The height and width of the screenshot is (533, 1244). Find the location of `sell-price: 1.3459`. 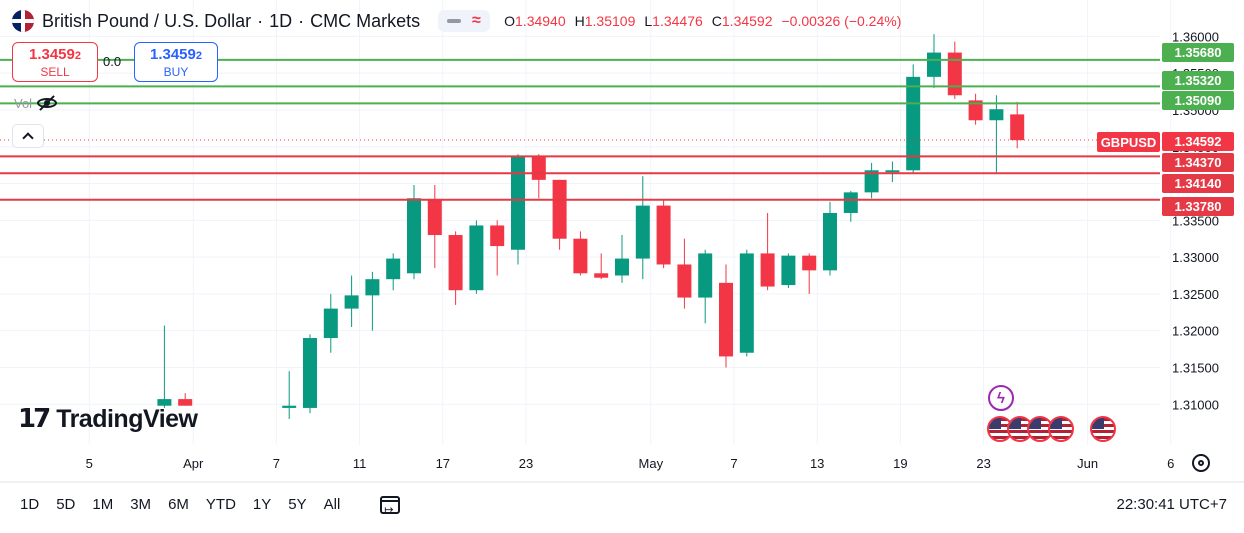

sell-price: 1.3459 is located at coordinates (51, 54).